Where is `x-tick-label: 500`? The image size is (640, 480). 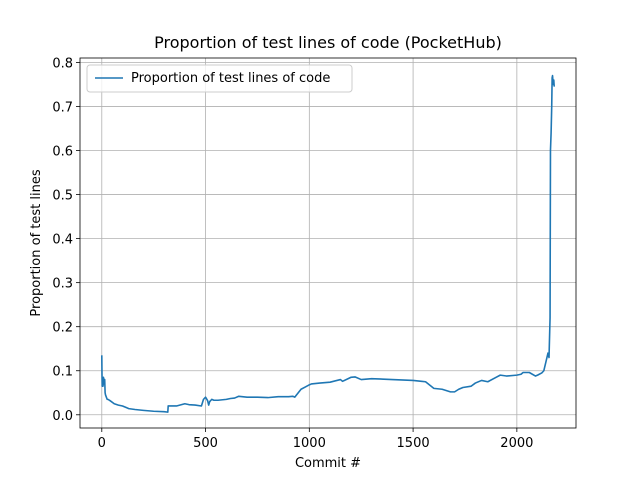 x-tick-label: 500 is located at coordinates (205, 443).